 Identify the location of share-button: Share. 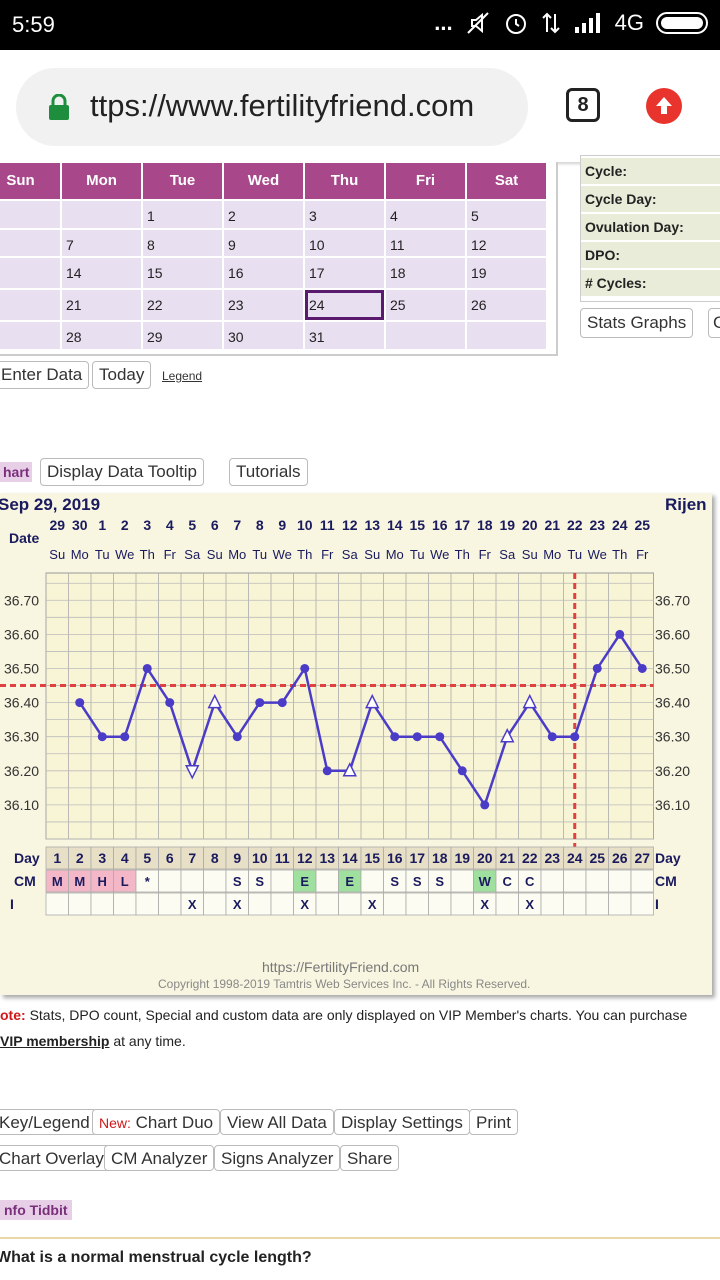
(370, 1158).